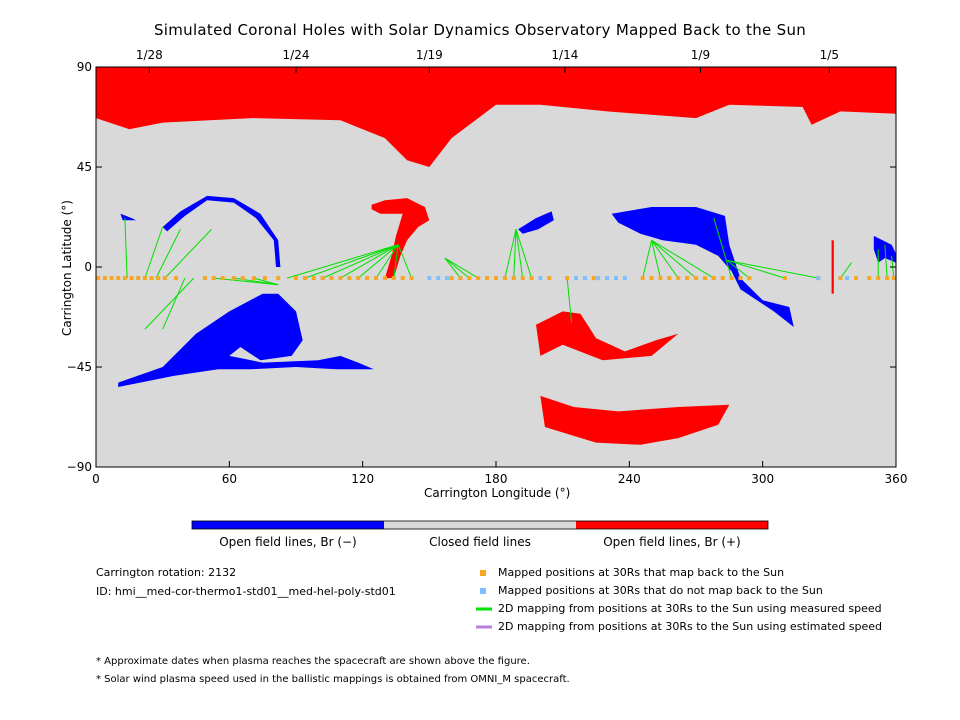  Describe the element at coordinates (536, 222) in the screenshot. I see `mid-patch-open-field-negative` at that location.